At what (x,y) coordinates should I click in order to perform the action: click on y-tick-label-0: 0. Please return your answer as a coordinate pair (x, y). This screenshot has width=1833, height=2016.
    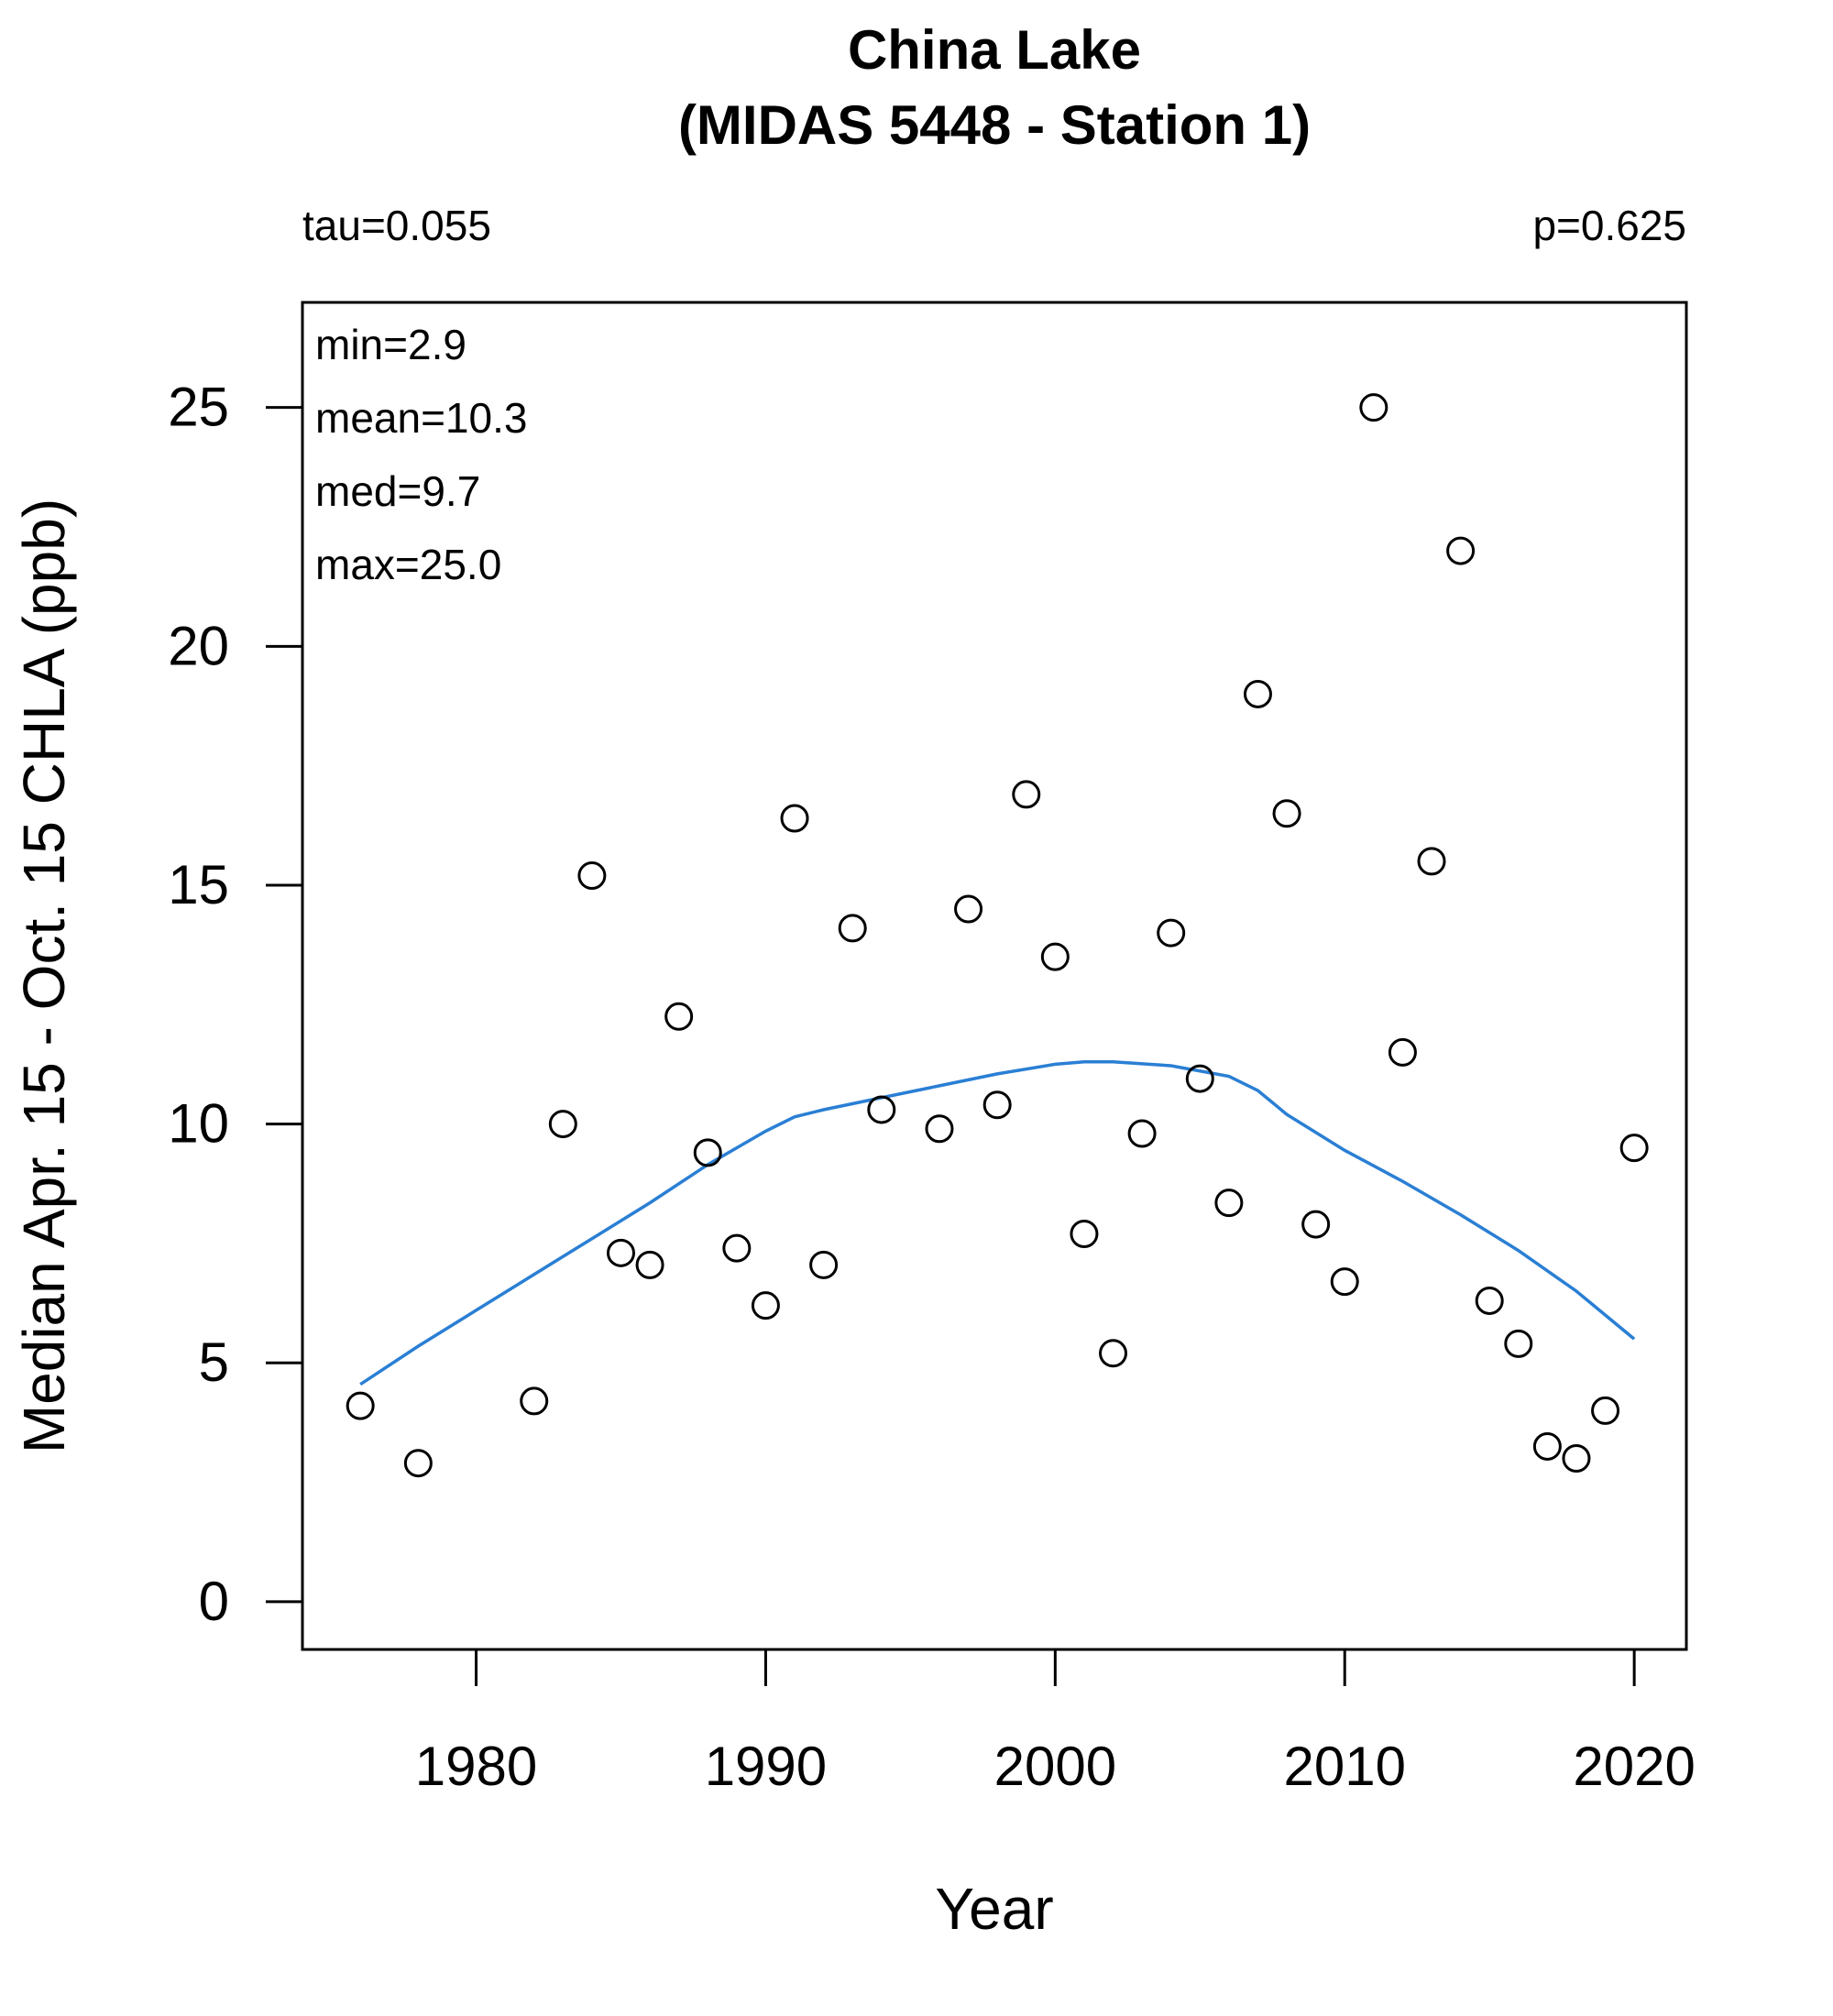
    Looking at the image, I should click on (214, 1601).